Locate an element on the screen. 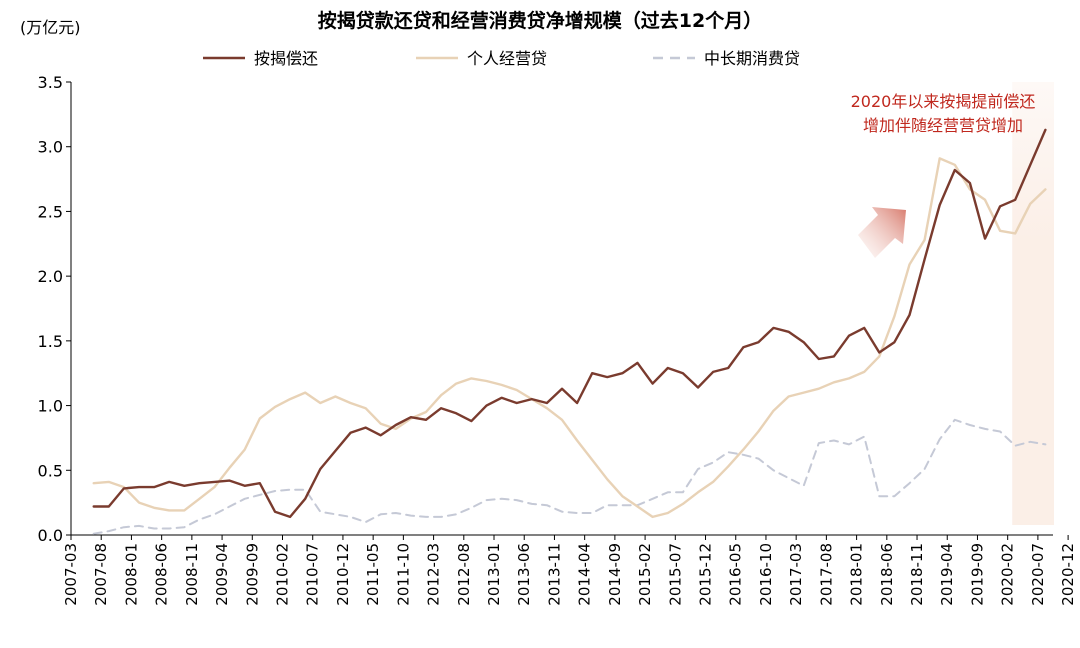  y-tick-label: 2.5 is located at coordinates (50, 211).